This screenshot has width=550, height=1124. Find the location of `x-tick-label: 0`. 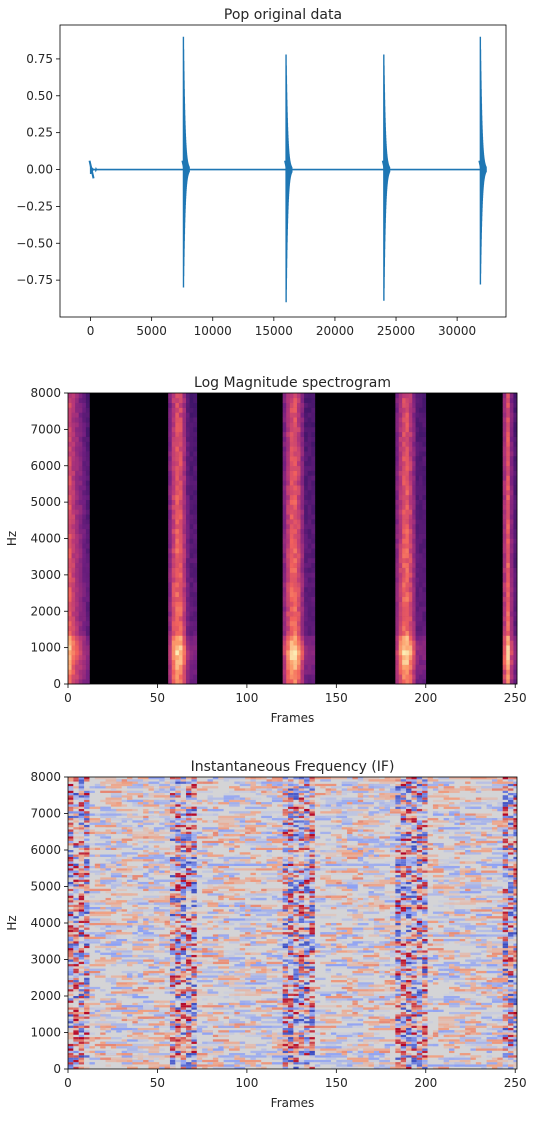

x-tick-label: 0 is located at coordinates (91, 331).